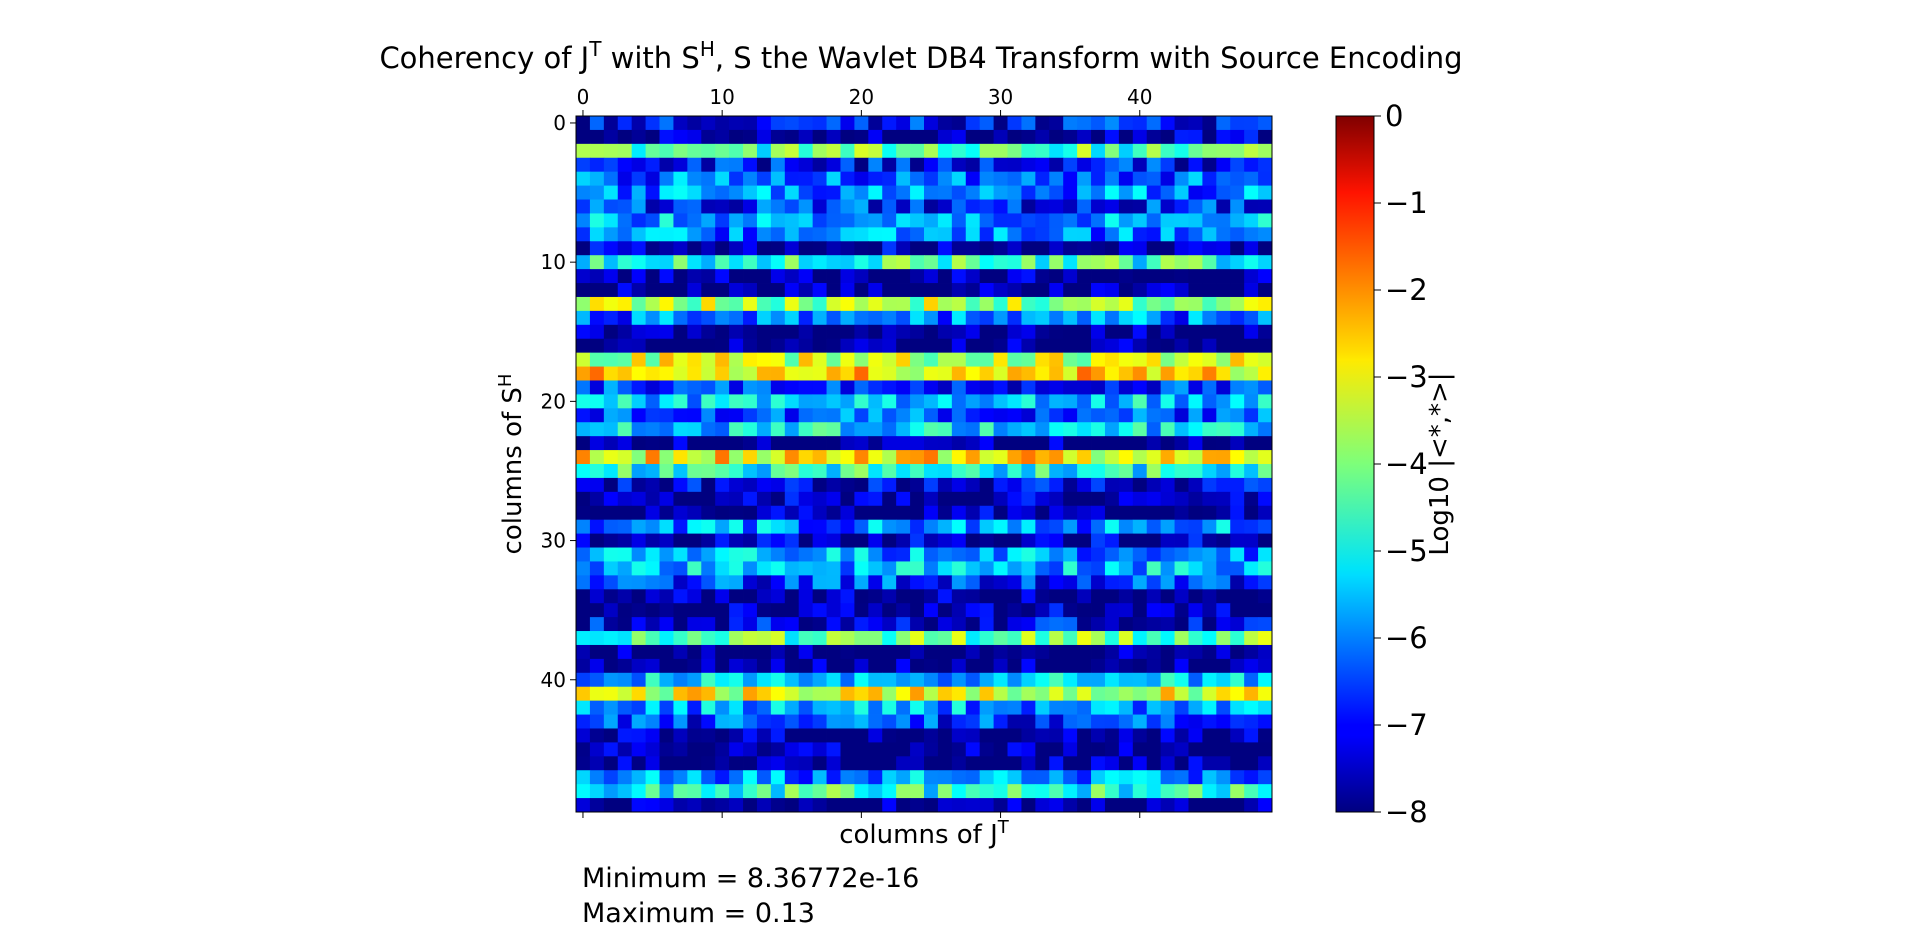  I want to click on colorbar-ticks: 0−1−2−3−4−5−6−7−8, so click(1401, 464).